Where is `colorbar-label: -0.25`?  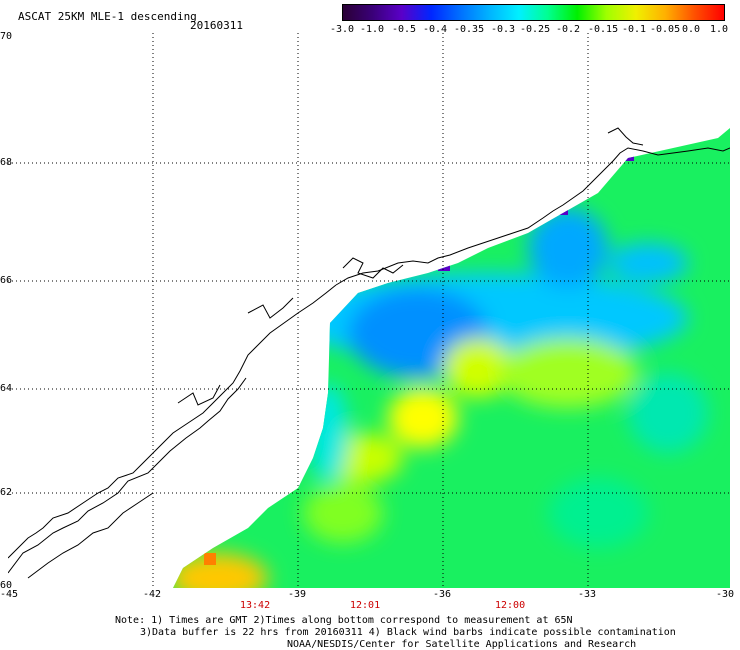 colorbar-label: -0.25 is located at coordinates (535, 29).